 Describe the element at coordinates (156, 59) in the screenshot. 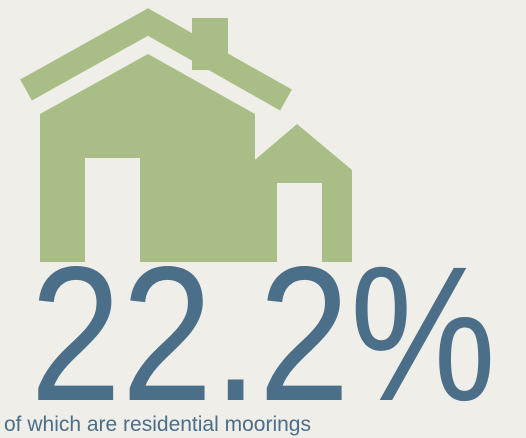

I see `roof` at that location.